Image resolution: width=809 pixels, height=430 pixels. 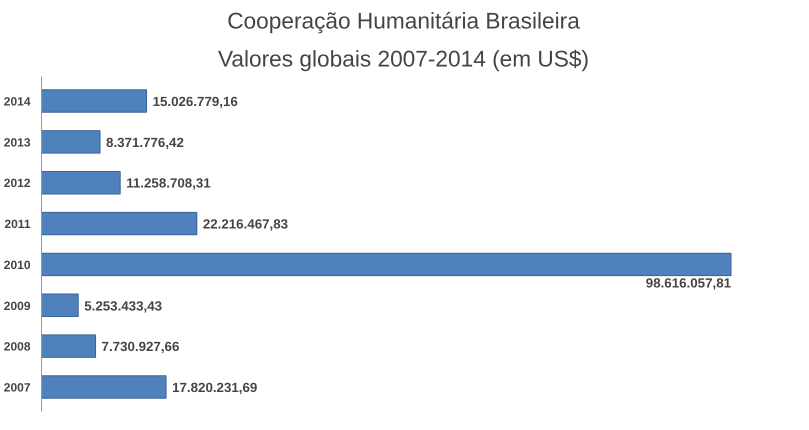 I want to click on data-label: 11.258.708,31, so click(x=169, y=183).